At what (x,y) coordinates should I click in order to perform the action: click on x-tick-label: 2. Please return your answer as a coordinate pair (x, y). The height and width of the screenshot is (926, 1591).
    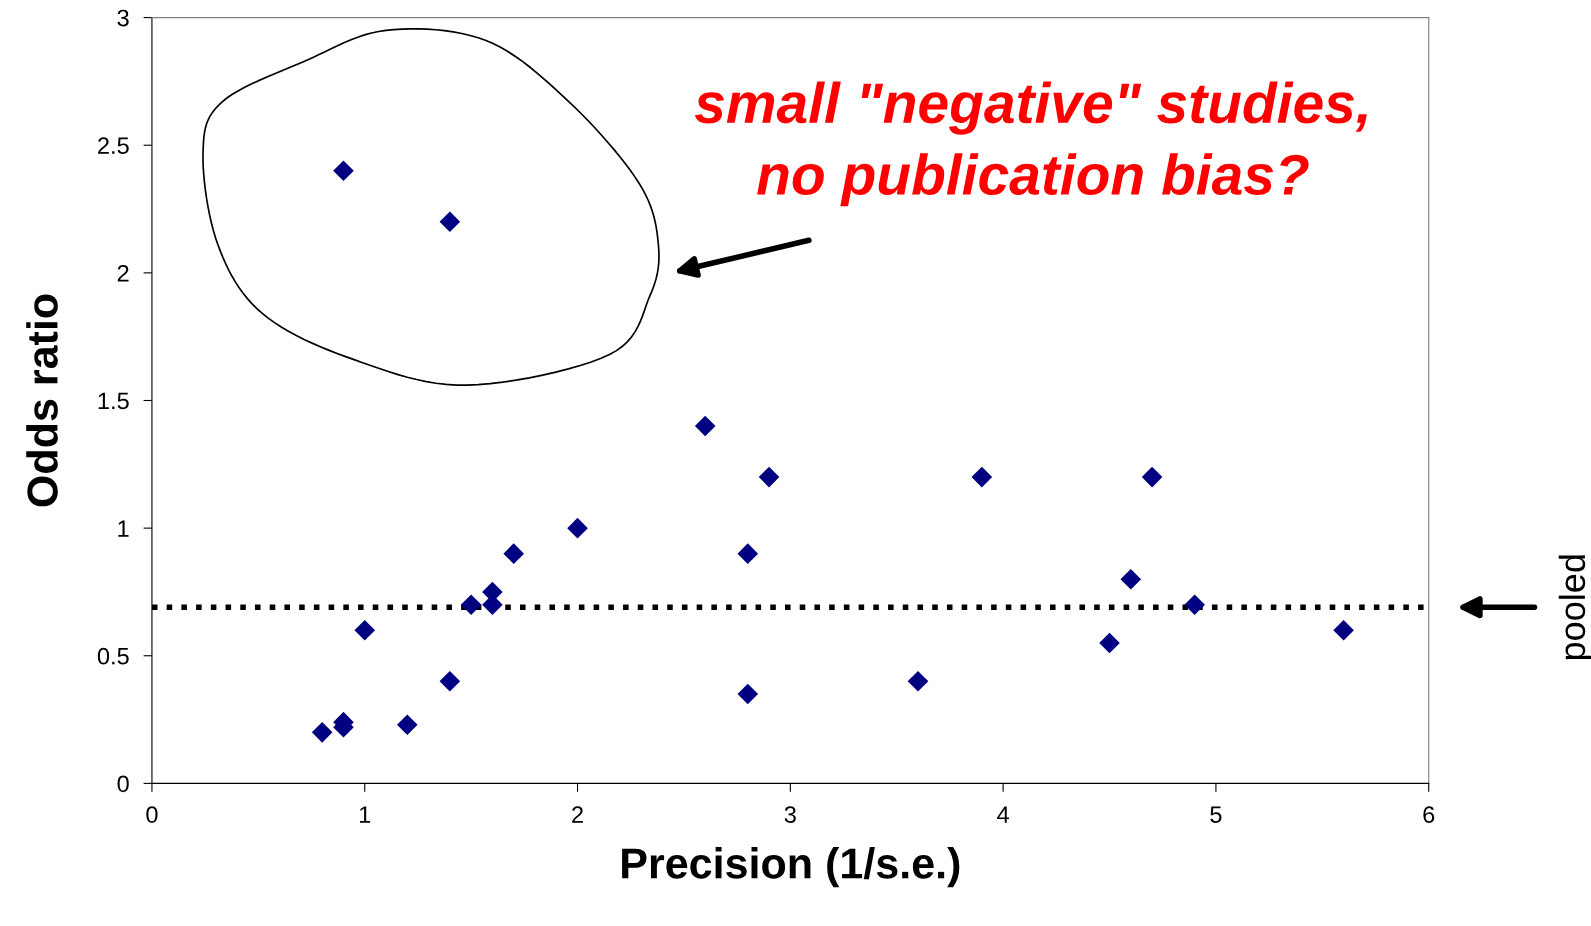
    Looking at the image, I should click on (577, 814).